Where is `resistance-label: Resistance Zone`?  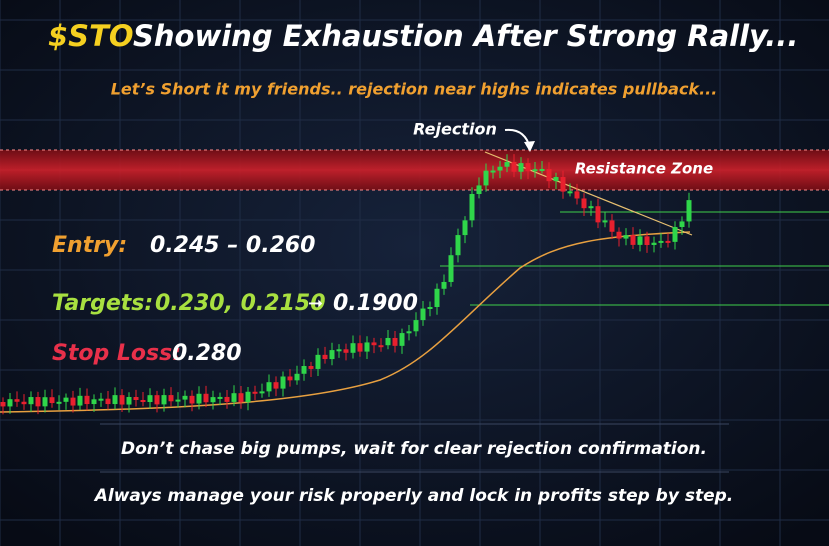
resistance-label: Resistance Zone is located at coordinates (644, 169).